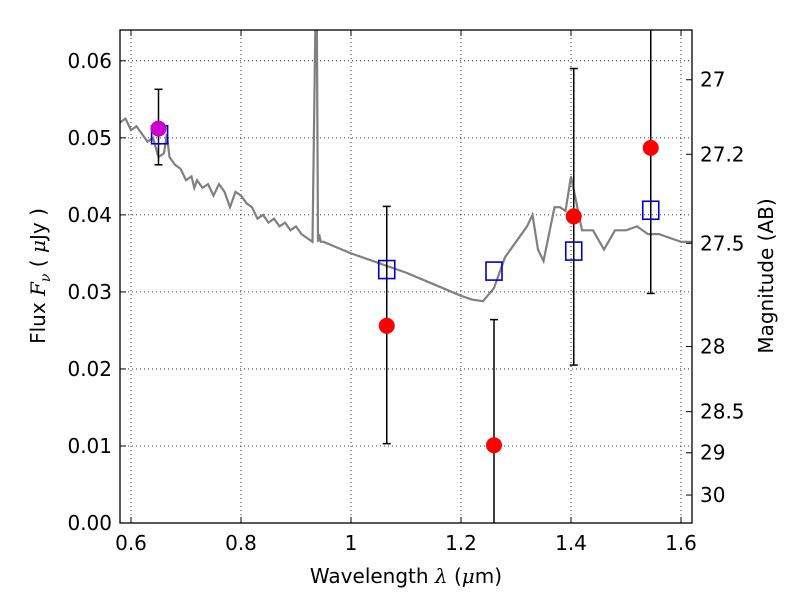  What do you see at coordinates (712, 347) in the screenshot?
I see `right-tick-label: 28` at bounding box center [712, 347].